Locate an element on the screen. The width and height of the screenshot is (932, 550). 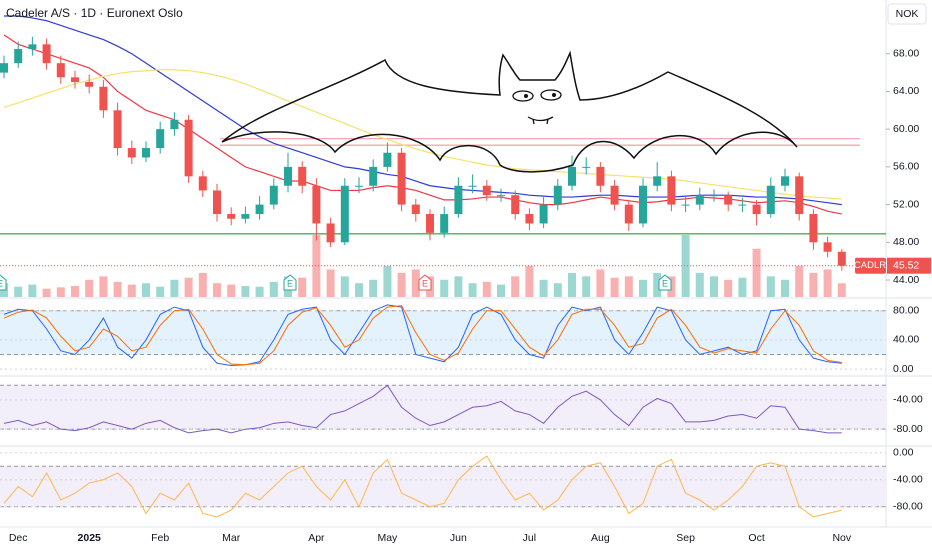
x-tick-label: Oct is located at coordinates (756, 538).